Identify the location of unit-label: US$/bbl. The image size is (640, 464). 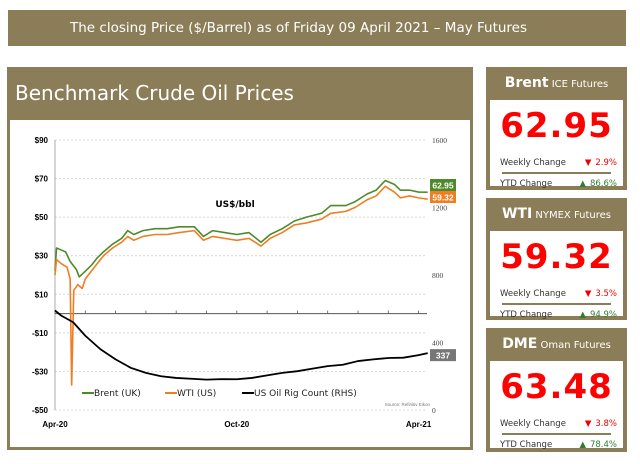
(234, 205).